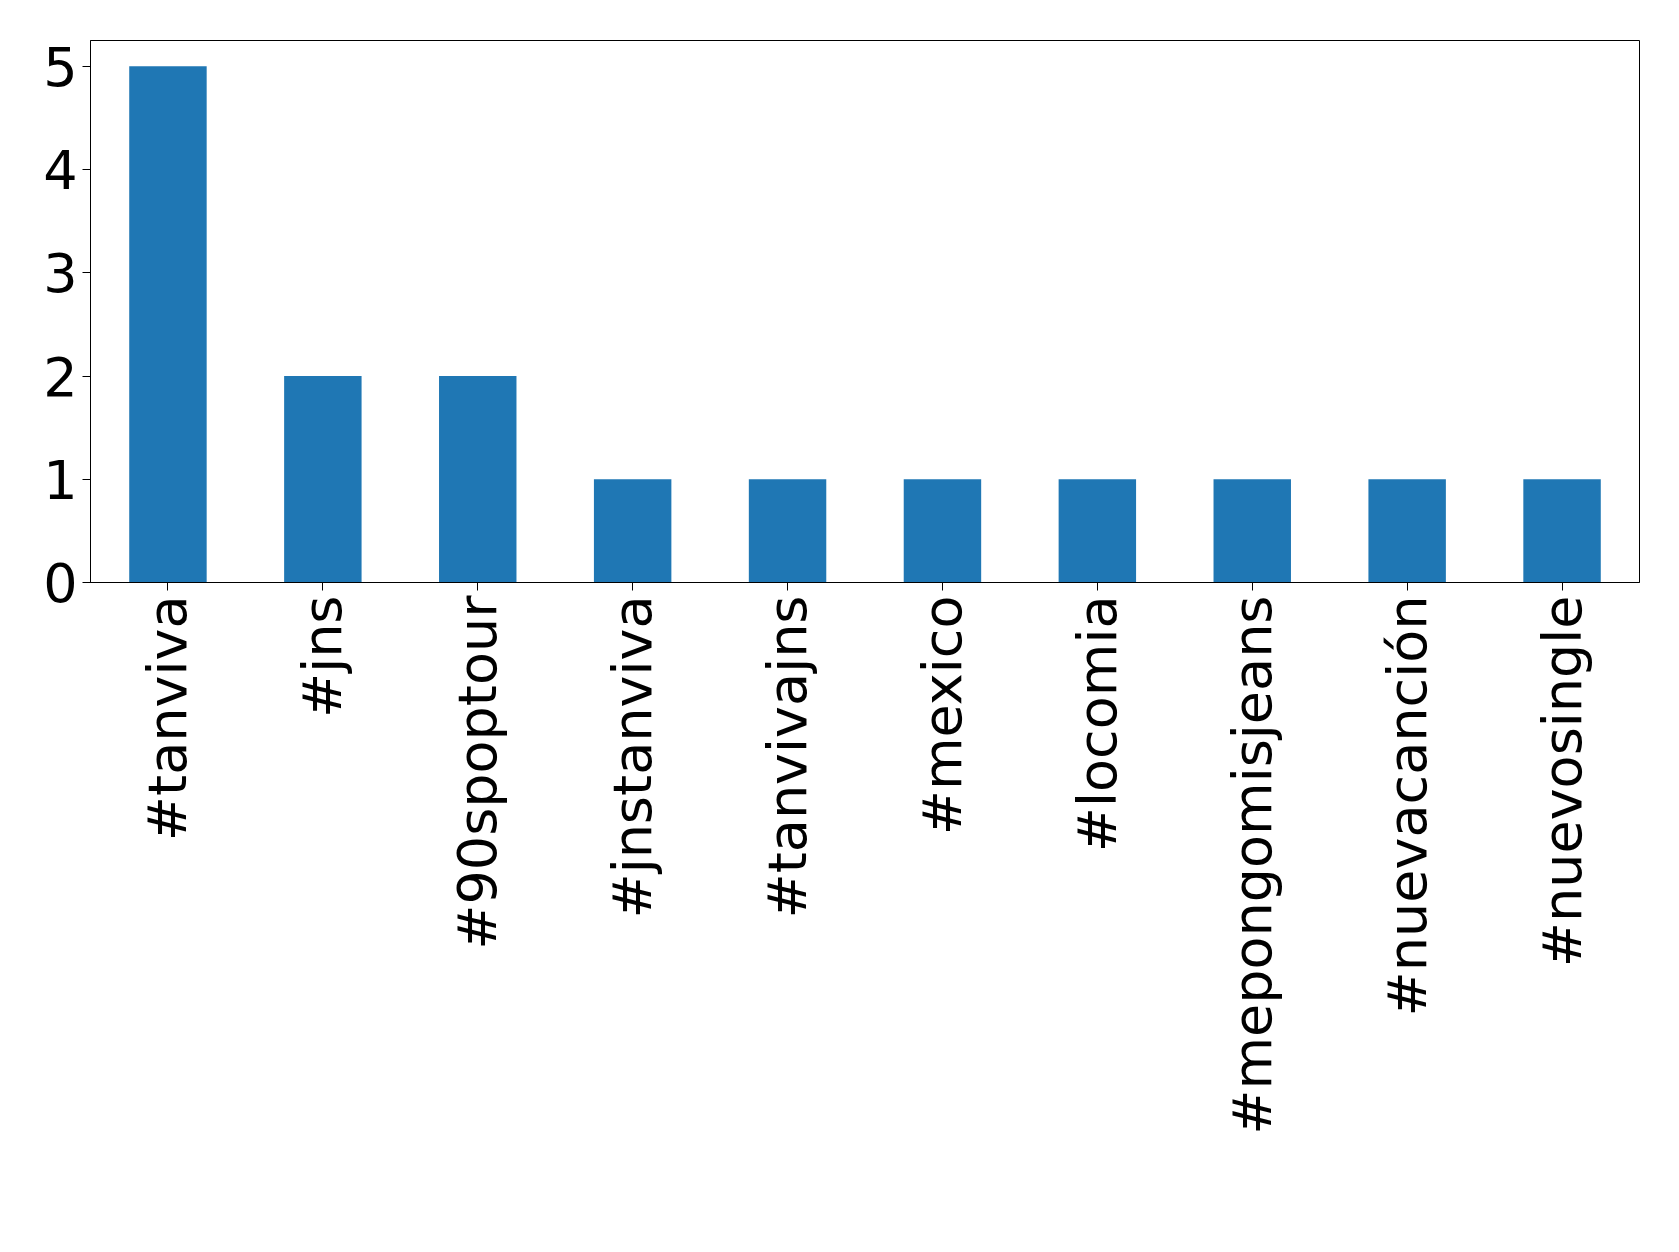  Describe the element at coordinates (788, 757) in the screenshot. I see `x-tick-label: #tanvivajns` at that location.